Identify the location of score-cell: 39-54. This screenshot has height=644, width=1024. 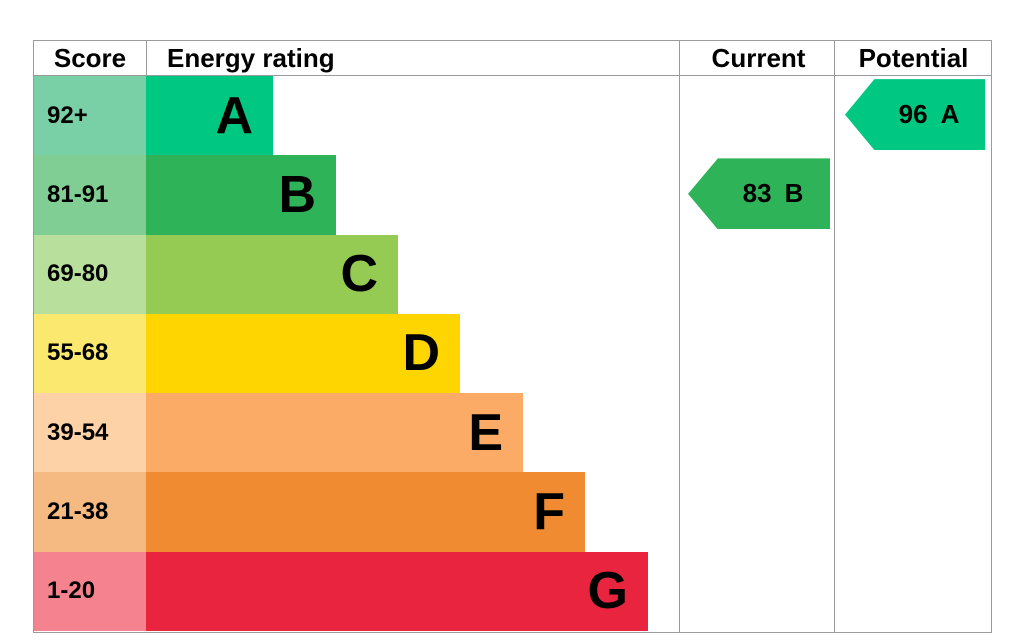
(90, 433).